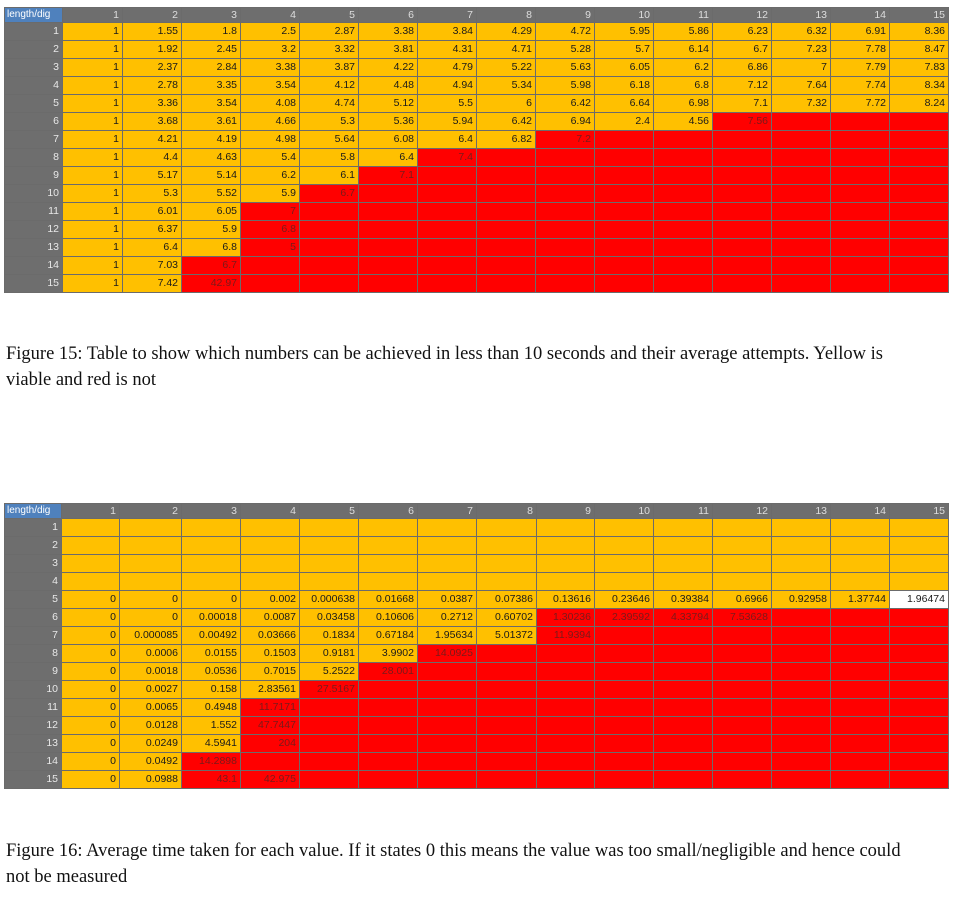 The width and height of the screenshot is (964, 908). Describe the element at coordinates (150, 671) in the screenshot. I see `table-cell: 0.0018` at that location.